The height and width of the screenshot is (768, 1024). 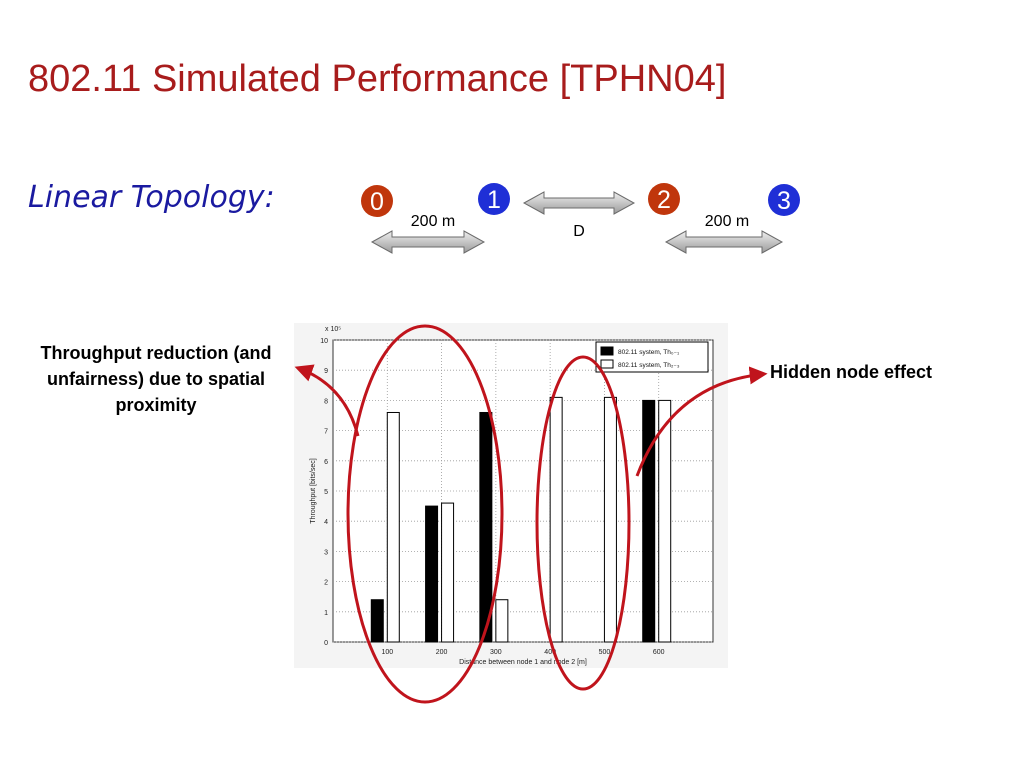 I want to click on x-tick-label: 500, so click(x=605, y=652).